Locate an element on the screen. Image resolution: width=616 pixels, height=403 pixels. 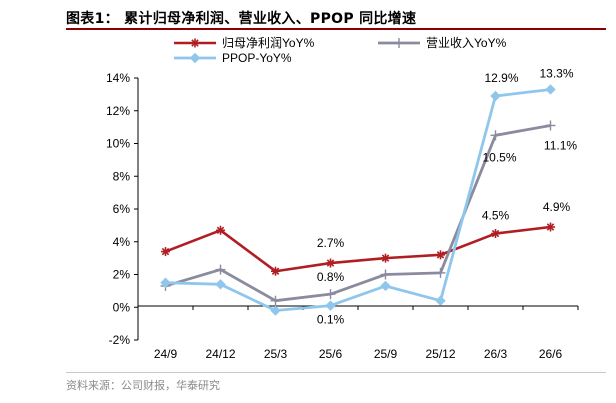
data-label: 4.5% is located at coordinates (496, 216).